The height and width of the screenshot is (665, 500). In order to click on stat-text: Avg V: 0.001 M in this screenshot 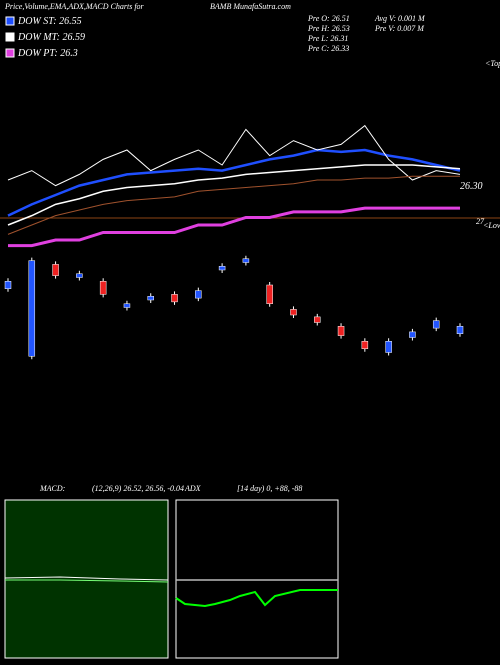, I will do `click(400, 18)`.